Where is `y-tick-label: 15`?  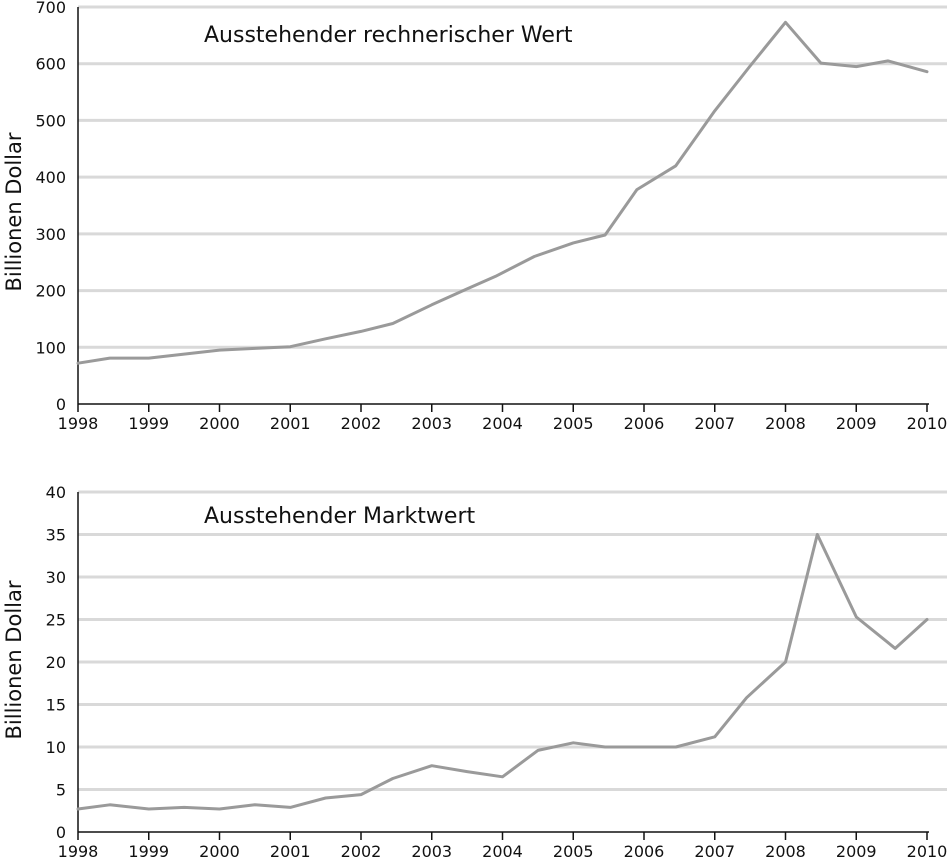
y-tick-label: 15 is located at coordinates (56, 705).